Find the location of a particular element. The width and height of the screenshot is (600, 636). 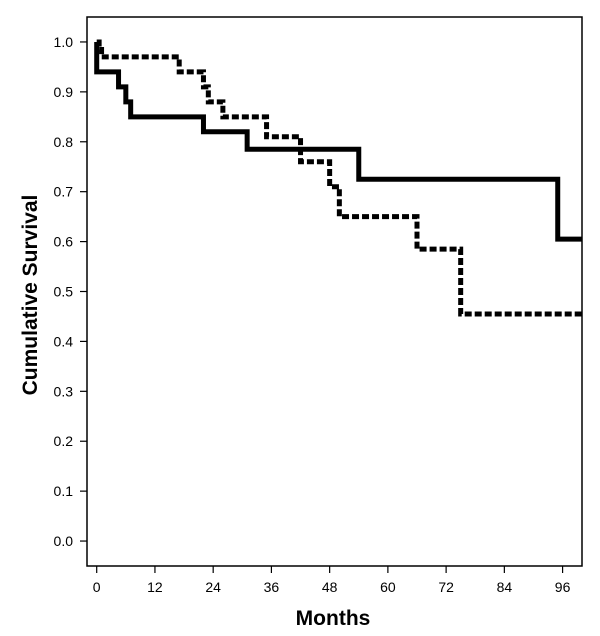

x-axis: 0 12 24 36 48 60 72 84 96 is located at coordinates (332, 580).